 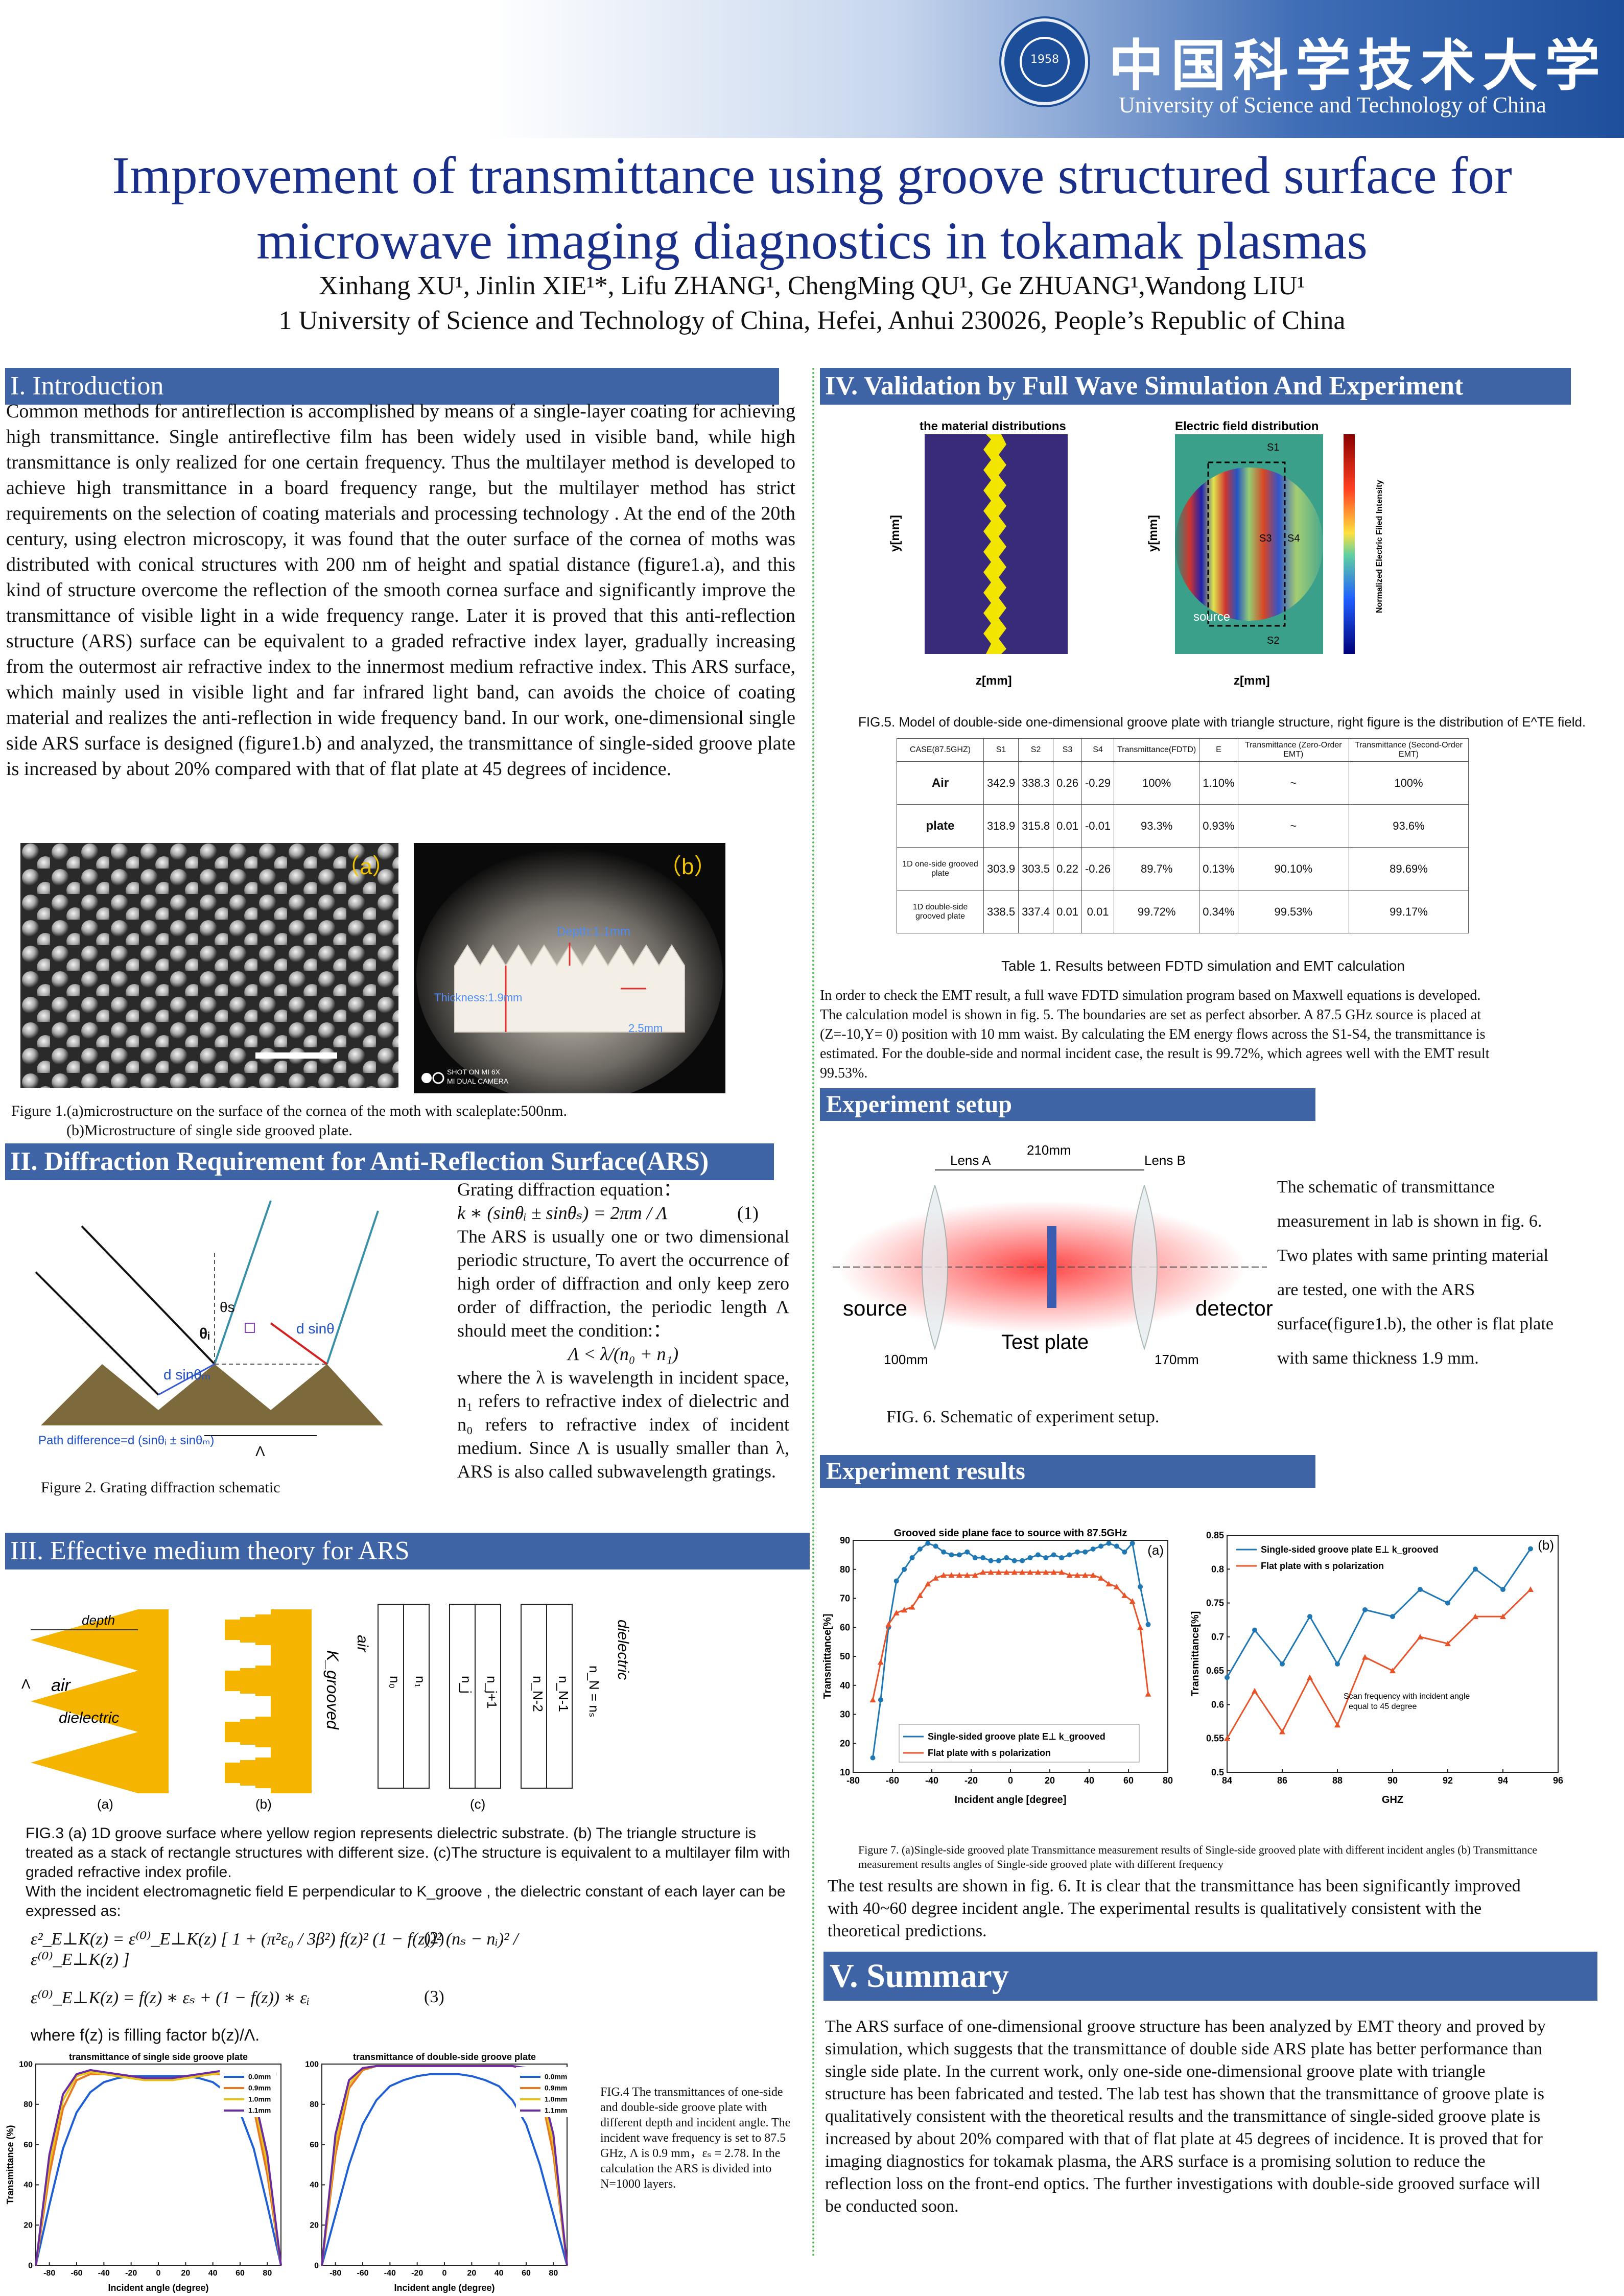 What do you see at coordinates (1546, 1545) in the screenshot?
I see `panel-label: (b)` at bounding box center [1546, 1545].